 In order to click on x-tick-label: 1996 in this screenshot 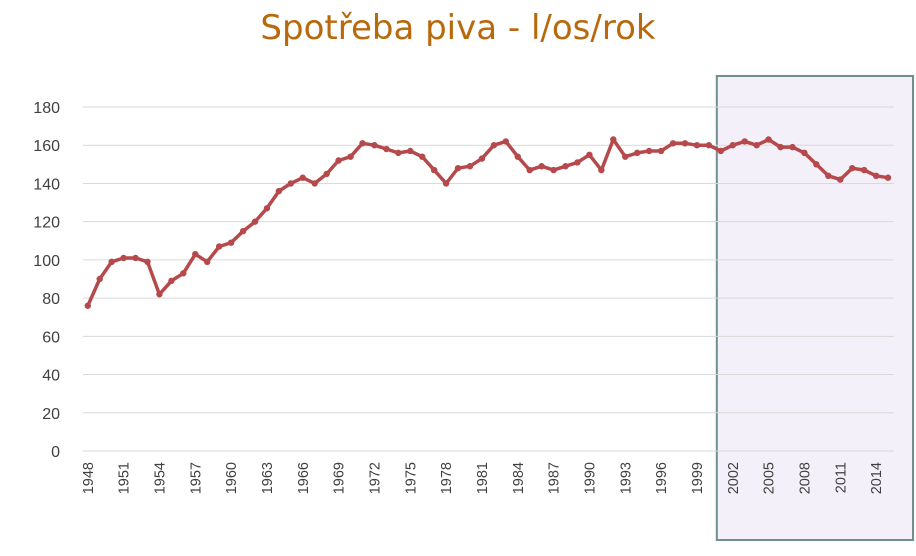, I will do `click(662, 478)`.